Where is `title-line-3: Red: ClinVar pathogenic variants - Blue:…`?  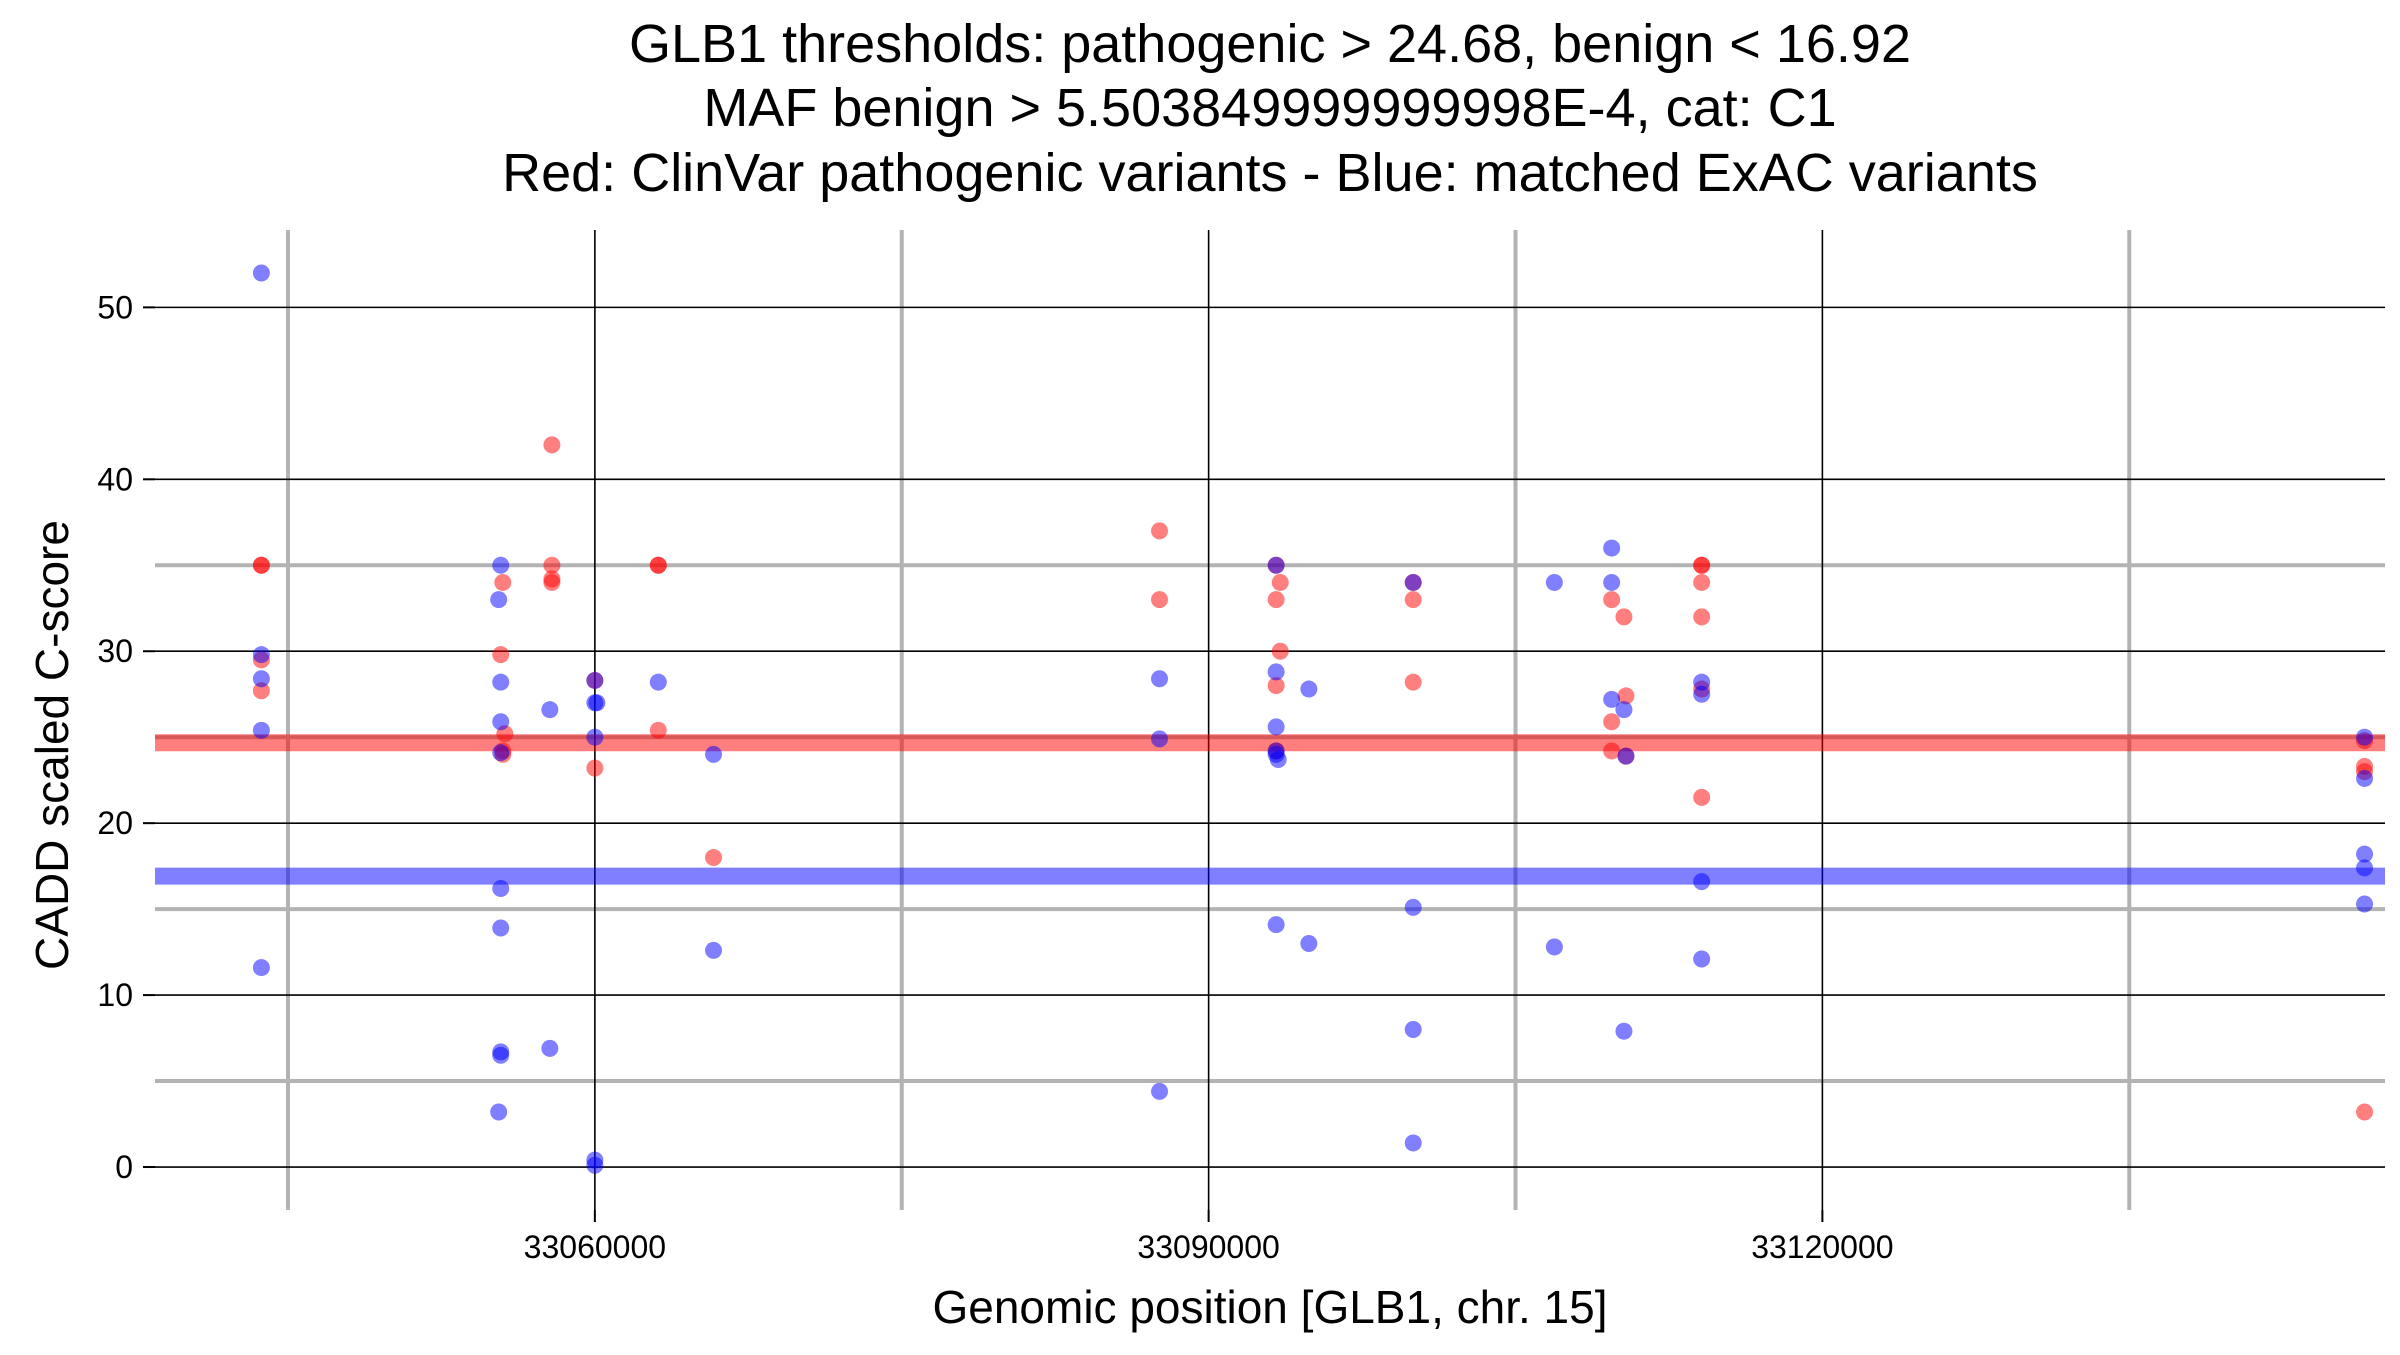
title-line-3: Red: ClinVar pathogenic variants - Blue:… is located at coordinates (1270, 173).